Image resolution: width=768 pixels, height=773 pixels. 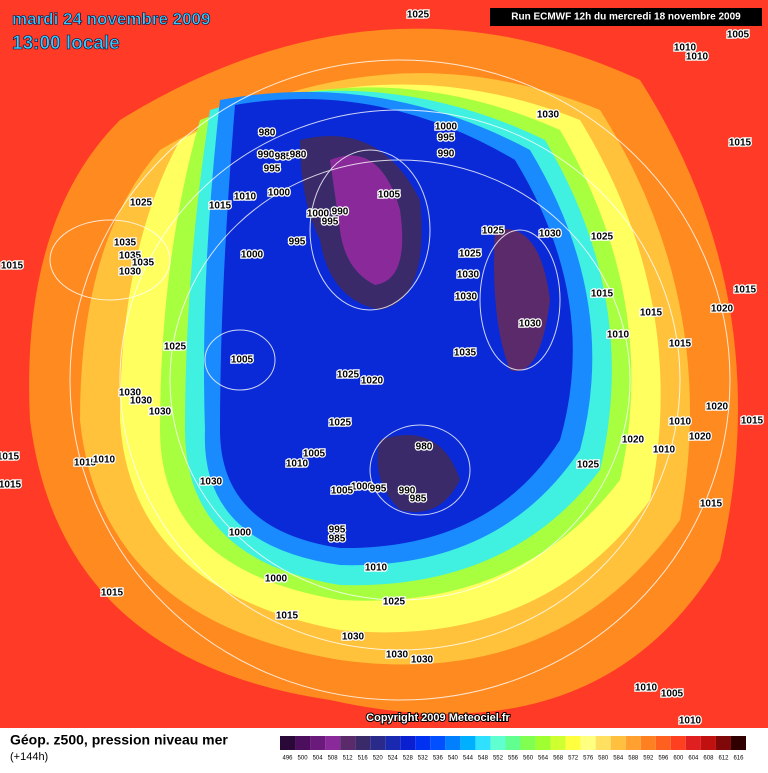 I want to click on copyright: Copyright 2009 Meteociel.fr, so click(x=438, y=718).